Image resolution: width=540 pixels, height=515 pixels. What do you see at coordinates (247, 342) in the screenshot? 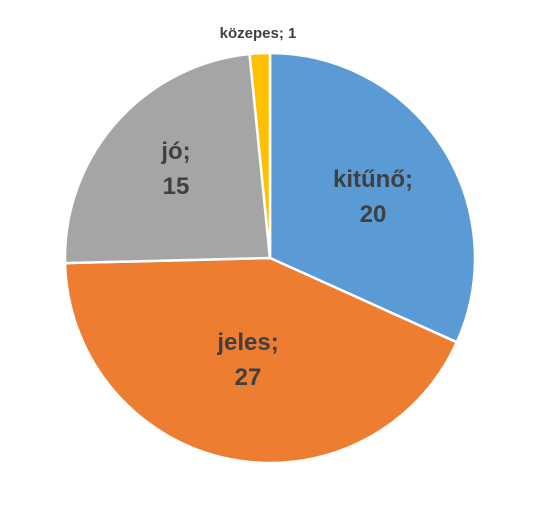
I see `data-label-jeles-name: jeles;` at bounding box center [247, 342].